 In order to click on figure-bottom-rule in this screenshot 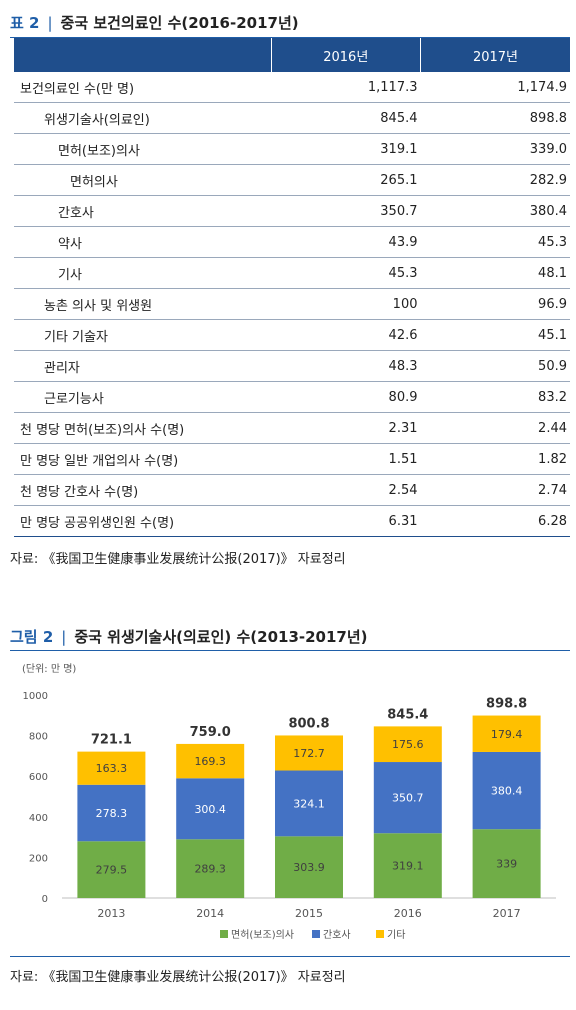, I will do `click(290, 956)`.